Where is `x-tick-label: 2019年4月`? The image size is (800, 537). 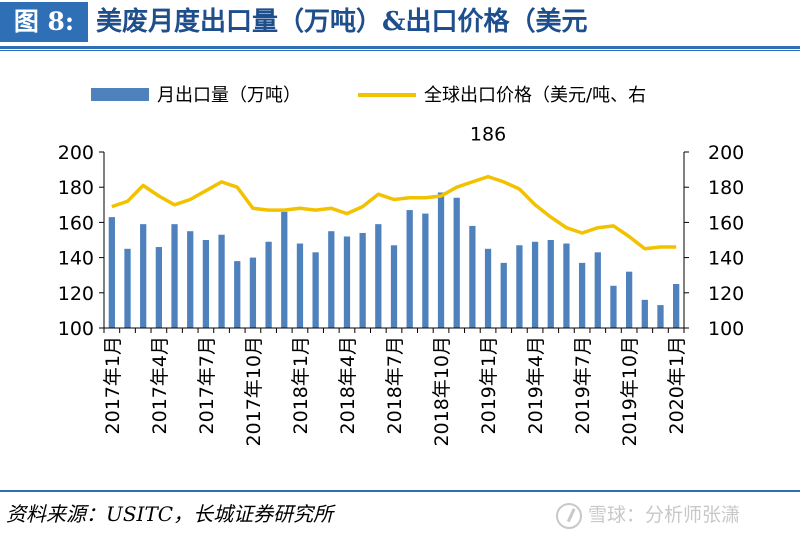
x-tick-label: 2019年4月 is located at coordinates (536, 385).